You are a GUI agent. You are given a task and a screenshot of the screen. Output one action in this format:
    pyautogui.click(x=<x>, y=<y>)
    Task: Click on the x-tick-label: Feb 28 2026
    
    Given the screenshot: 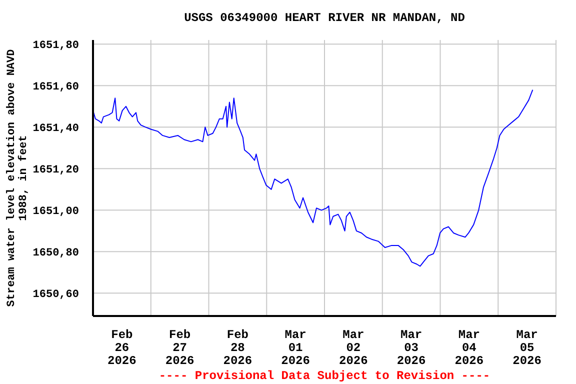 What is the action you would take?
    pyautogui.click(x=237, y=348)
    